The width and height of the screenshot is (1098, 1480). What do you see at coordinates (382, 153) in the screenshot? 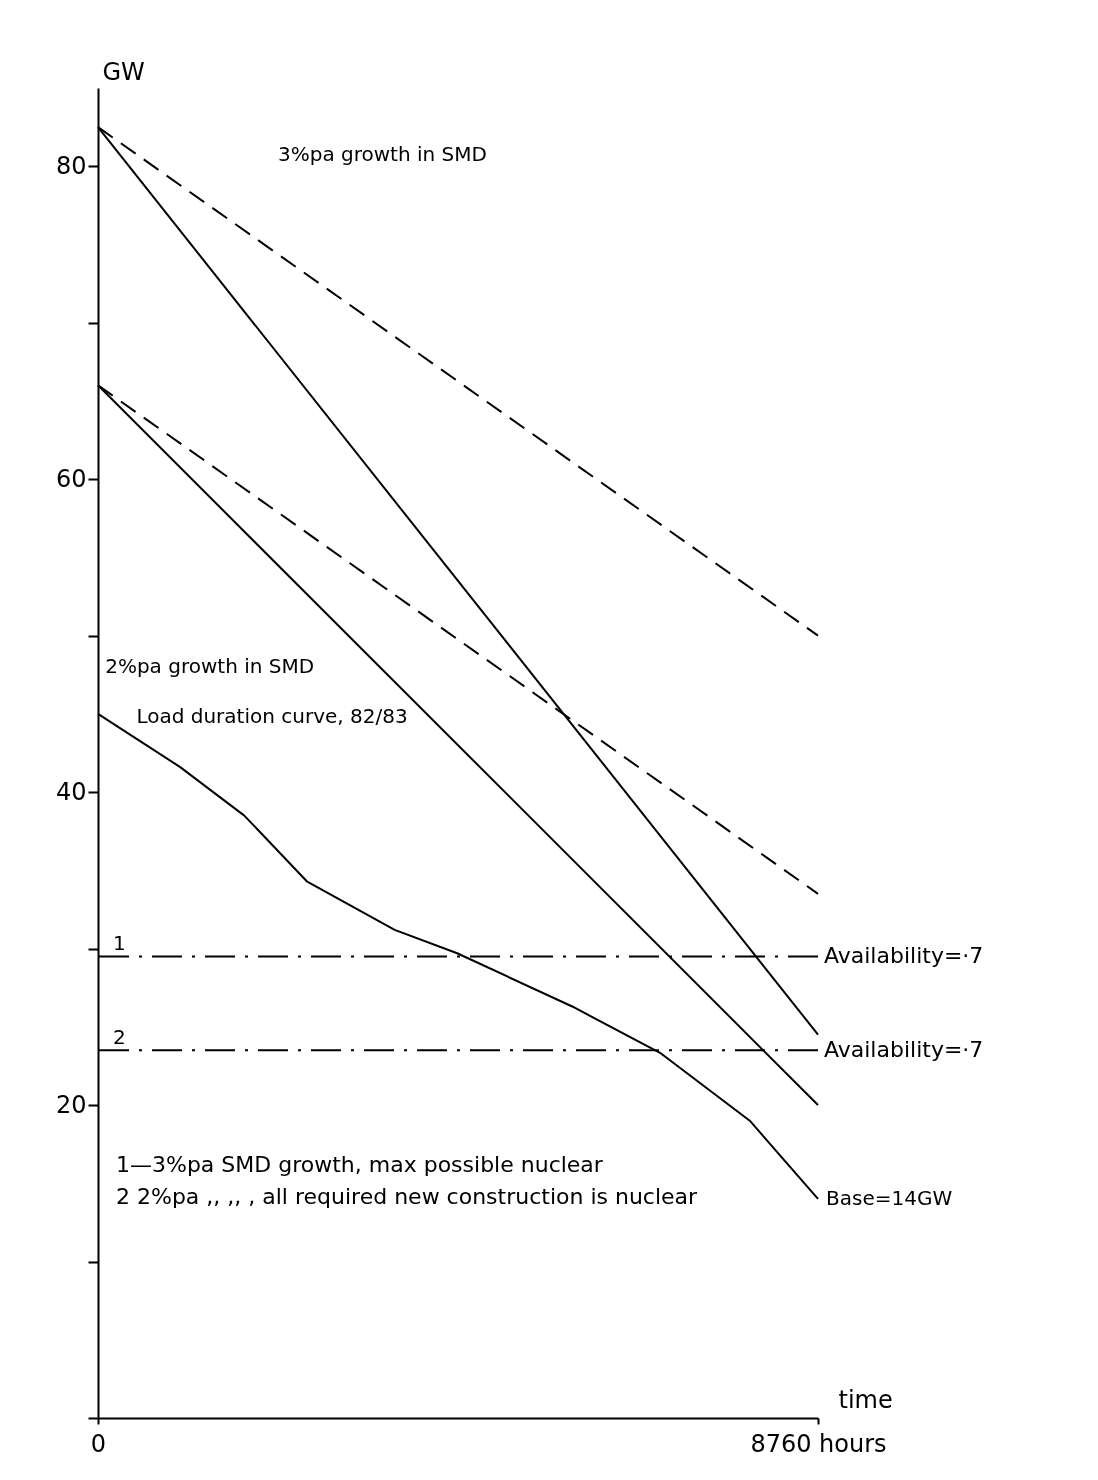
I see `annotation: 3%pa growth in SMD` at bounding box center [382, 153].